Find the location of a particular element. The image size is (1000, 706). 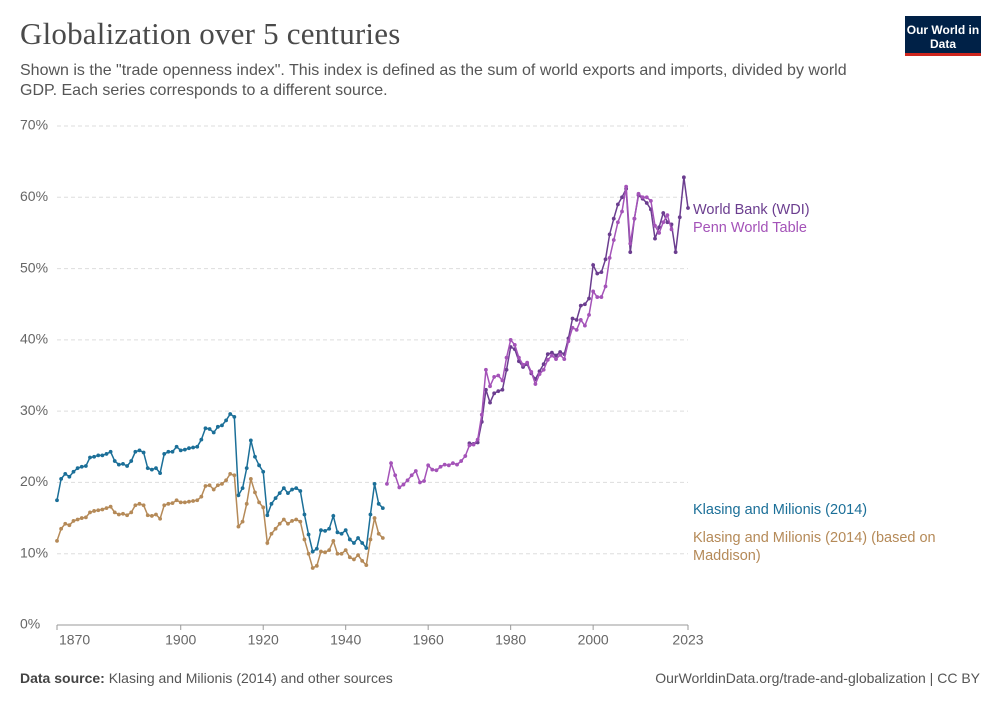

logo: Our World in Data is located at coordinates (943, 36).